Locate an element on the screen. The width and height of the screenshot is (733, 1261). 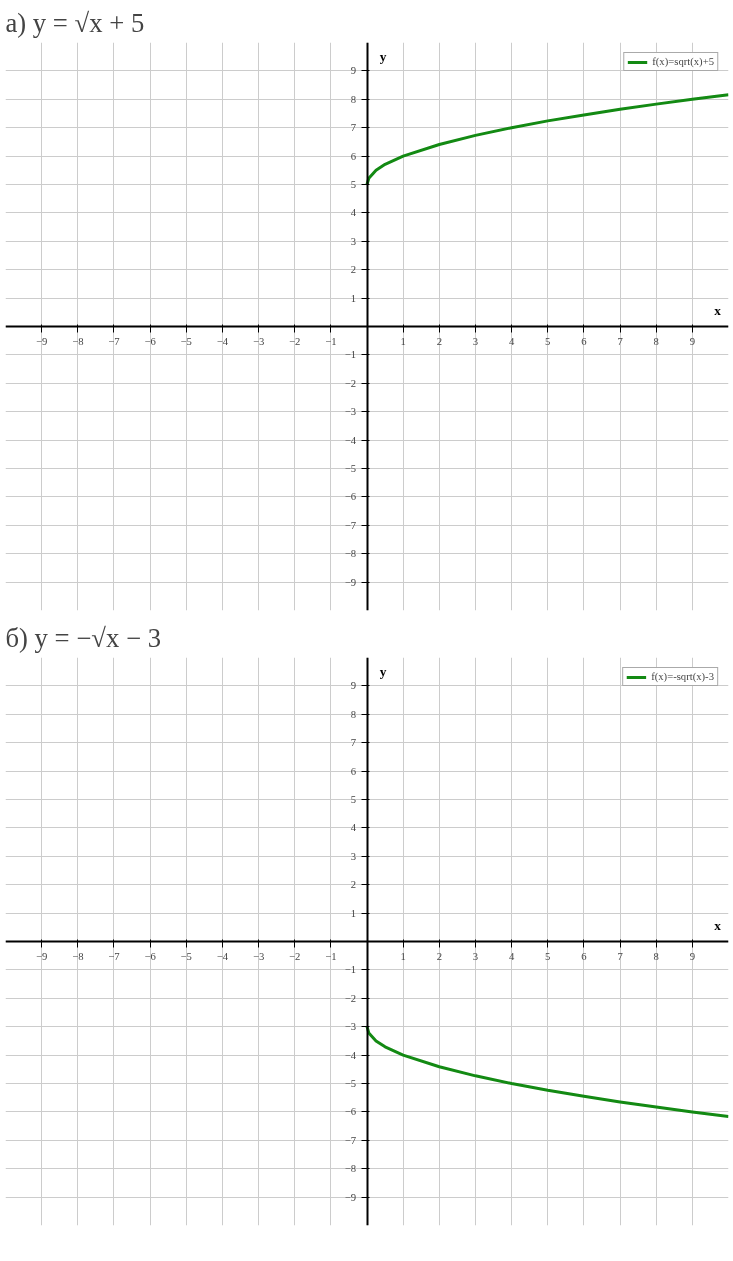
legend-label: f(x)=-sqrt(x)-3 is located at coordinates (682, 676).